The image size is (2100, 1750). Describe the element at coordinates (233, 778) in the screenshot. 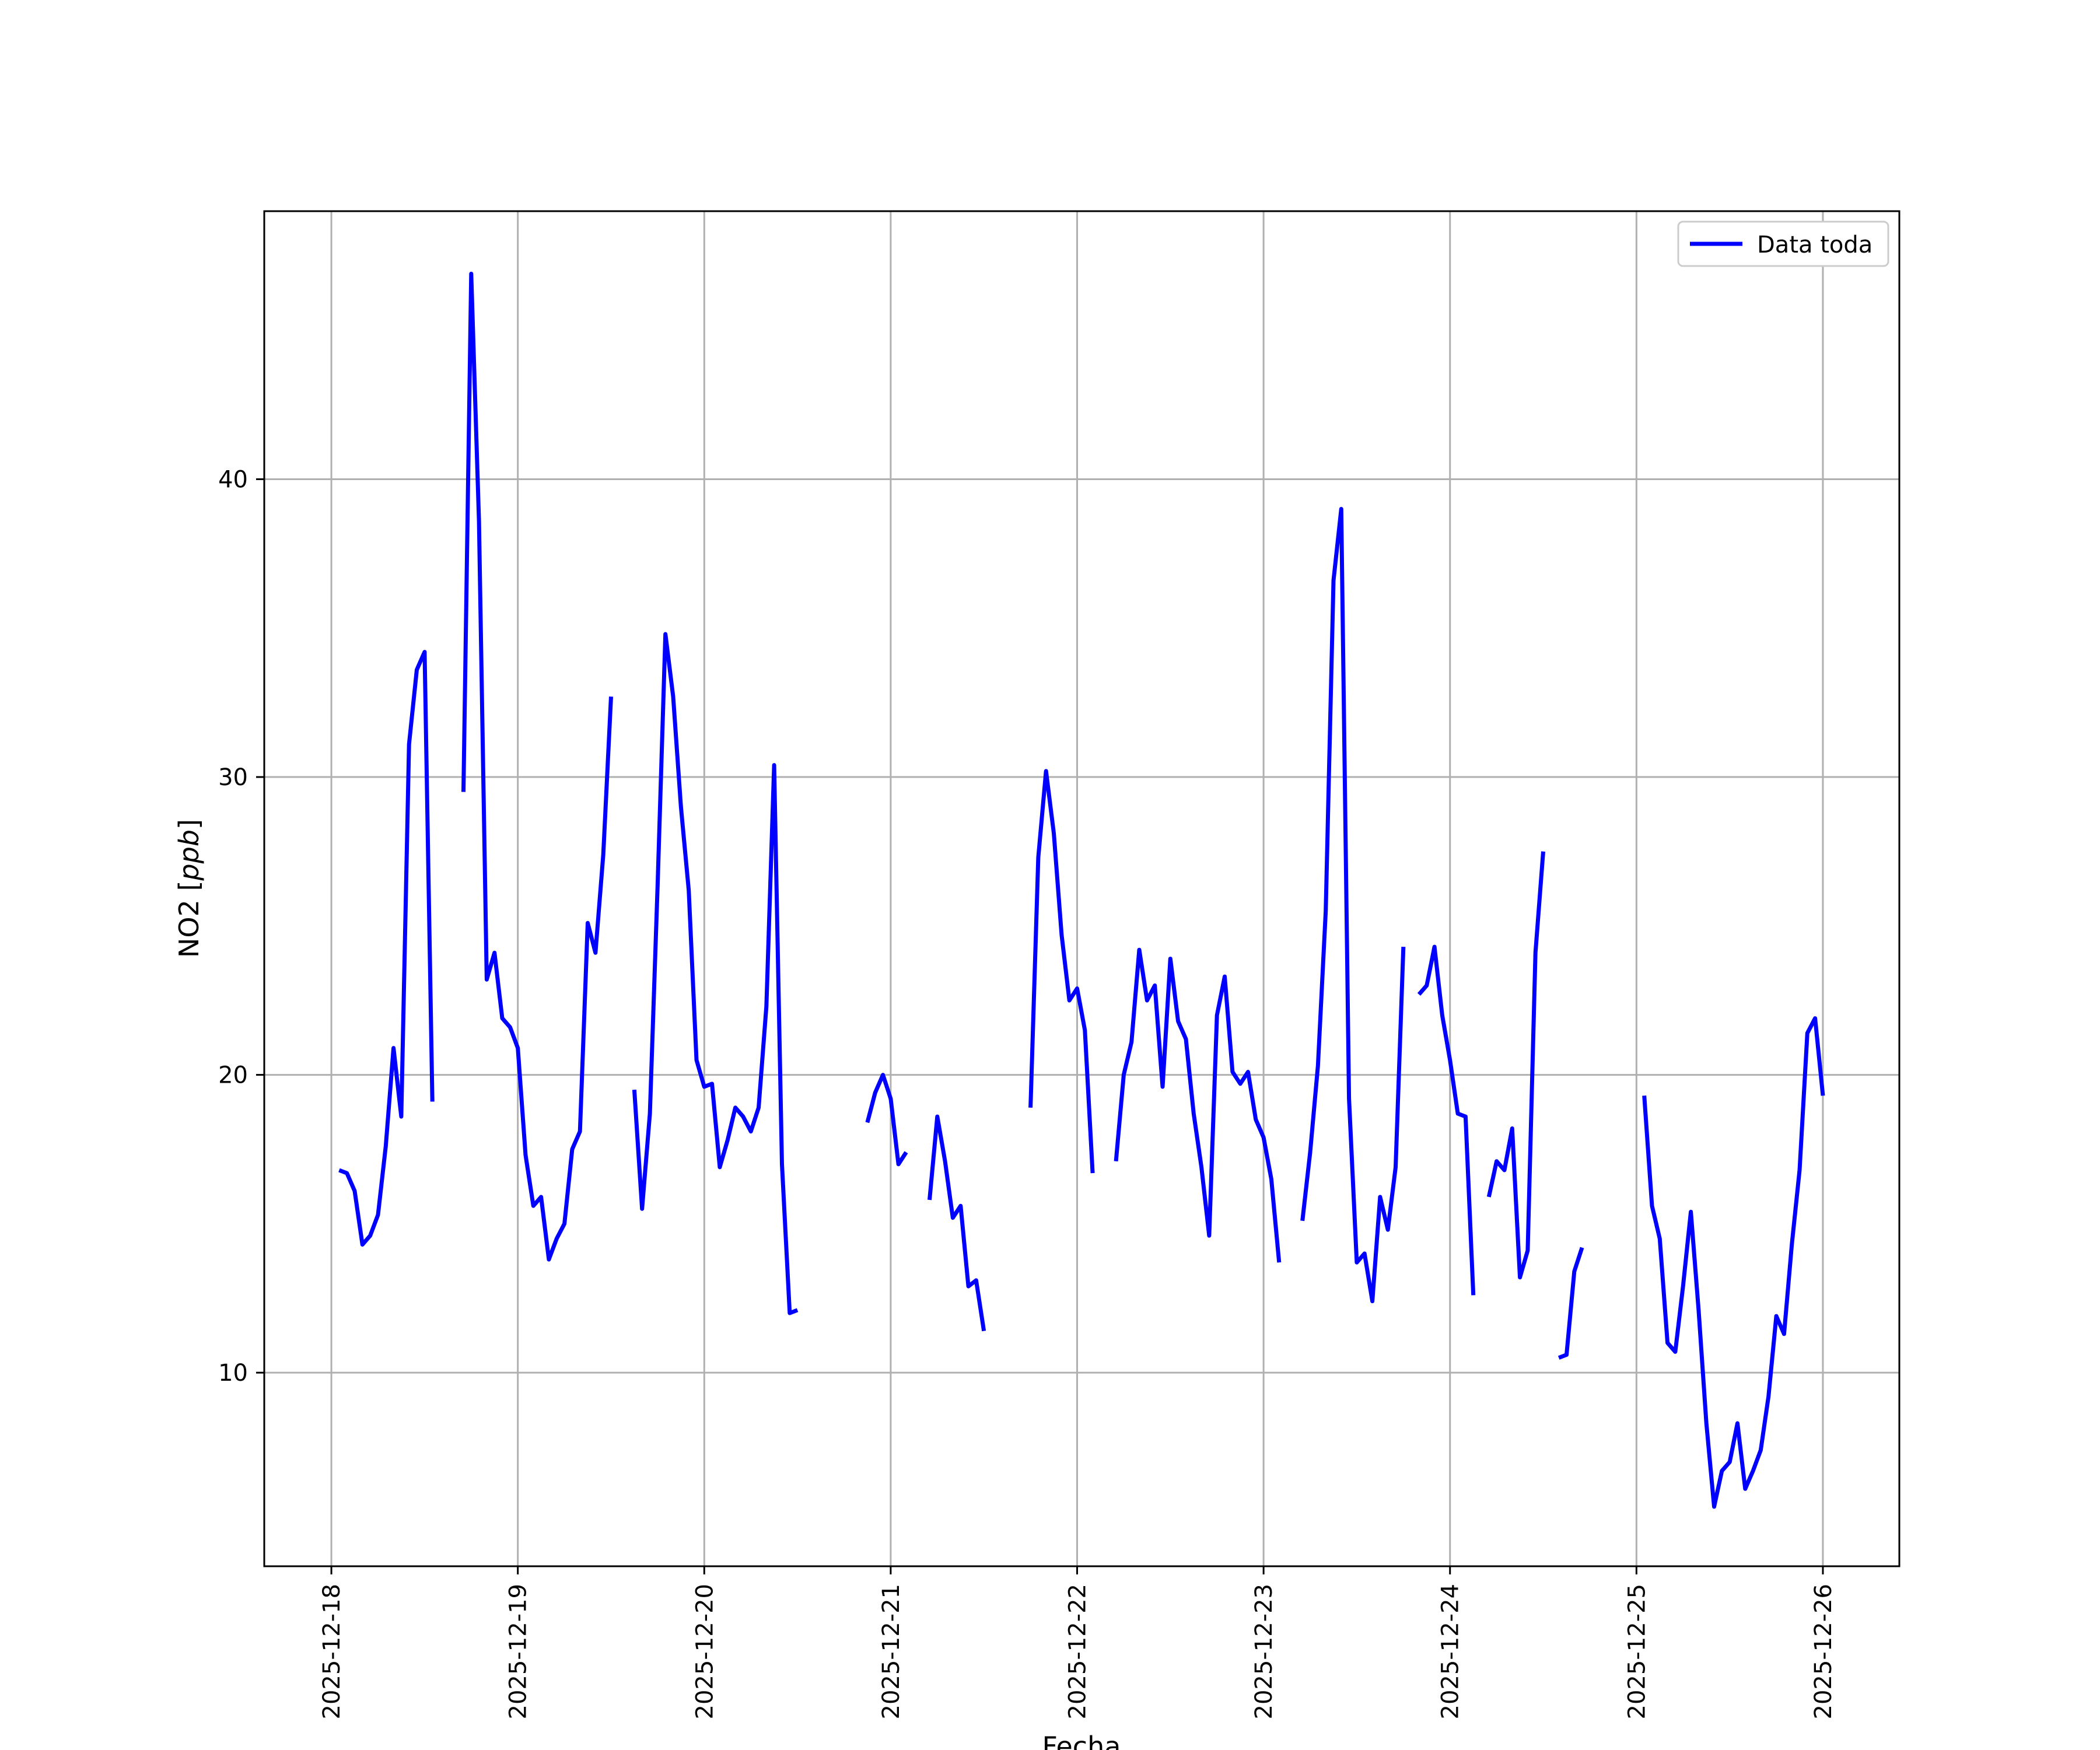

I see `y-tick-label: 30` at that location.